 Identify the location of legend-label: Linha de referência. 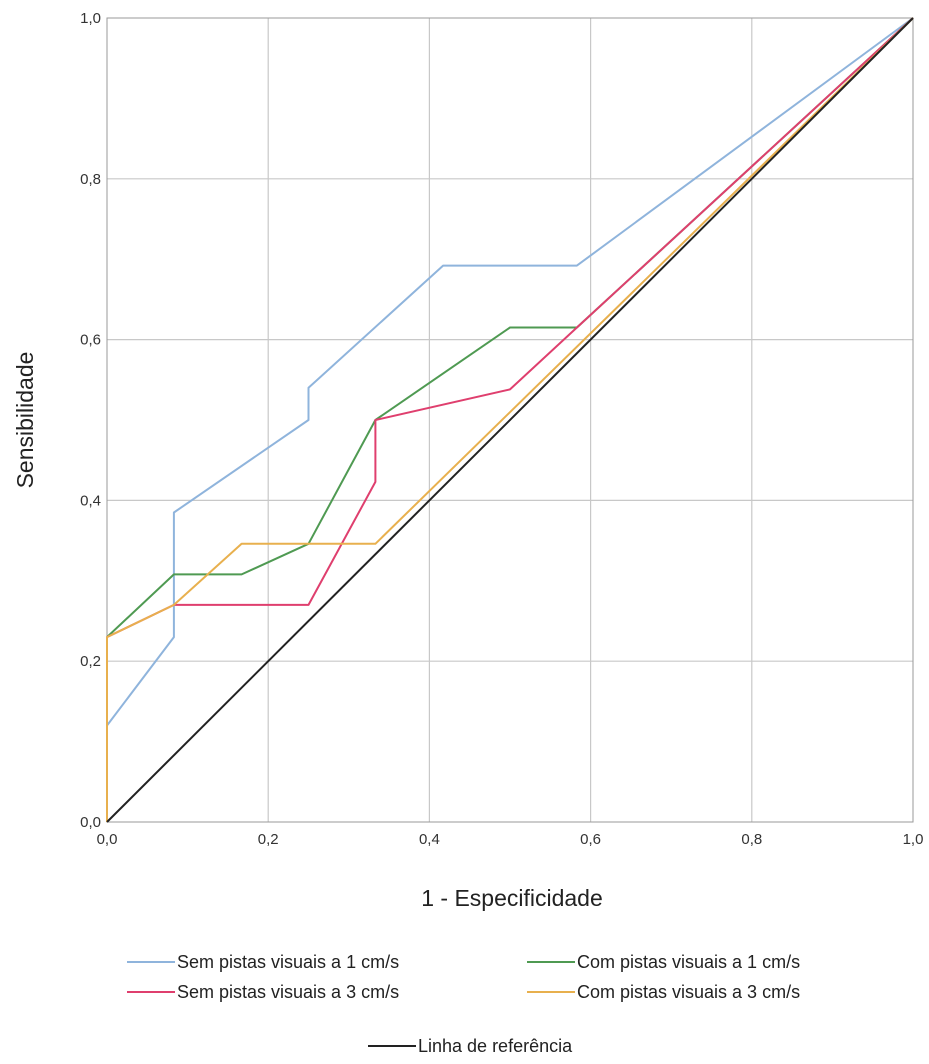
(495, 1046).